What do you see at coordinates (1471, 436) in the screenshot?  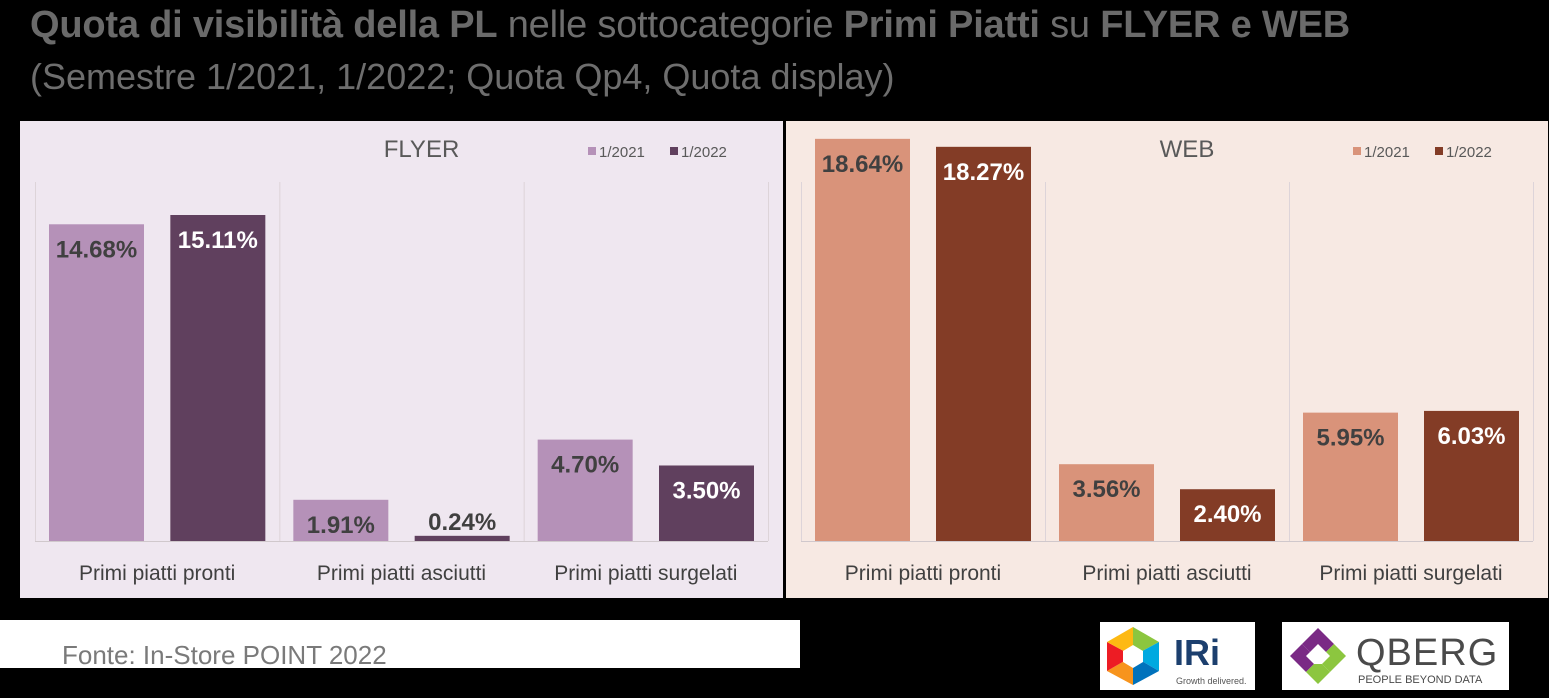 I see `web-data-label-2-1: 6.03%` at bounding box center [1471, 436].